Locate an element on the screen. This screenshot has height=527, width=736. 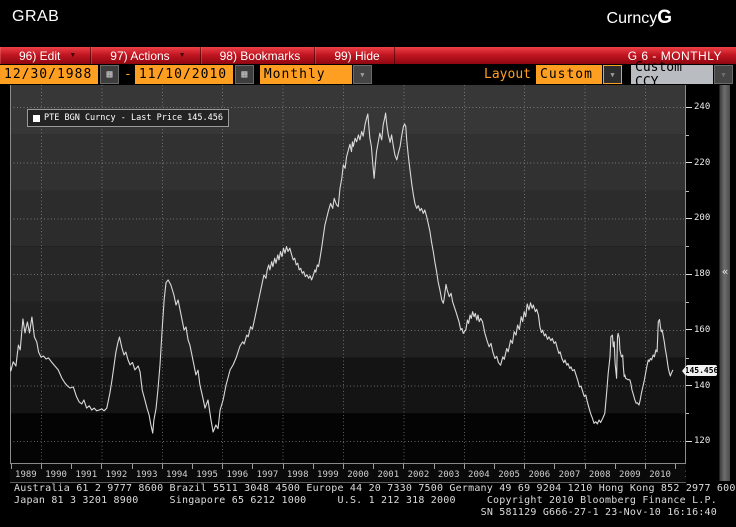
x-axis-year-label: 2008 is located at coordinates (599, 475).